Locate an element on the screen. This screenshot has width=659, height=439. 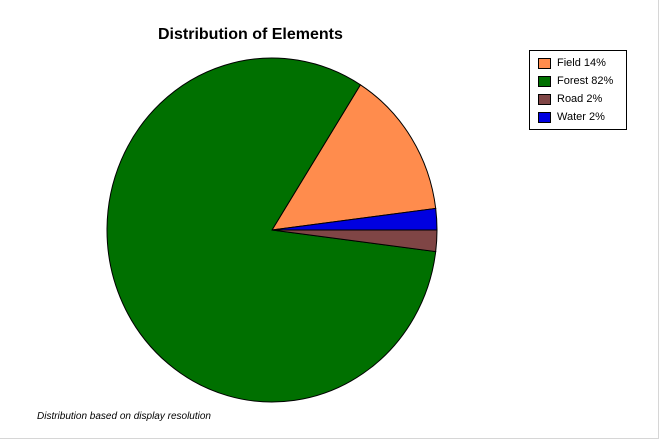
legend-swatch-forest is located at coordinates (544, 81).